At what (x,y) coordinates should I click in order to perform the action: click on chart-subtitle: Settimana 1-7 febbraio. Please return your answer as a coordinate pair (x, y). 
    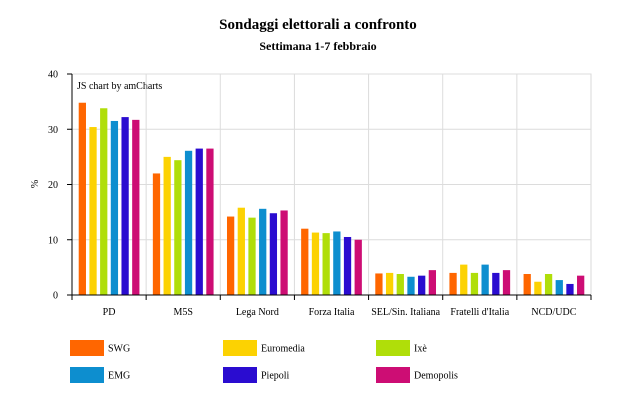
    Looking at the image, I should click on (317, 46).